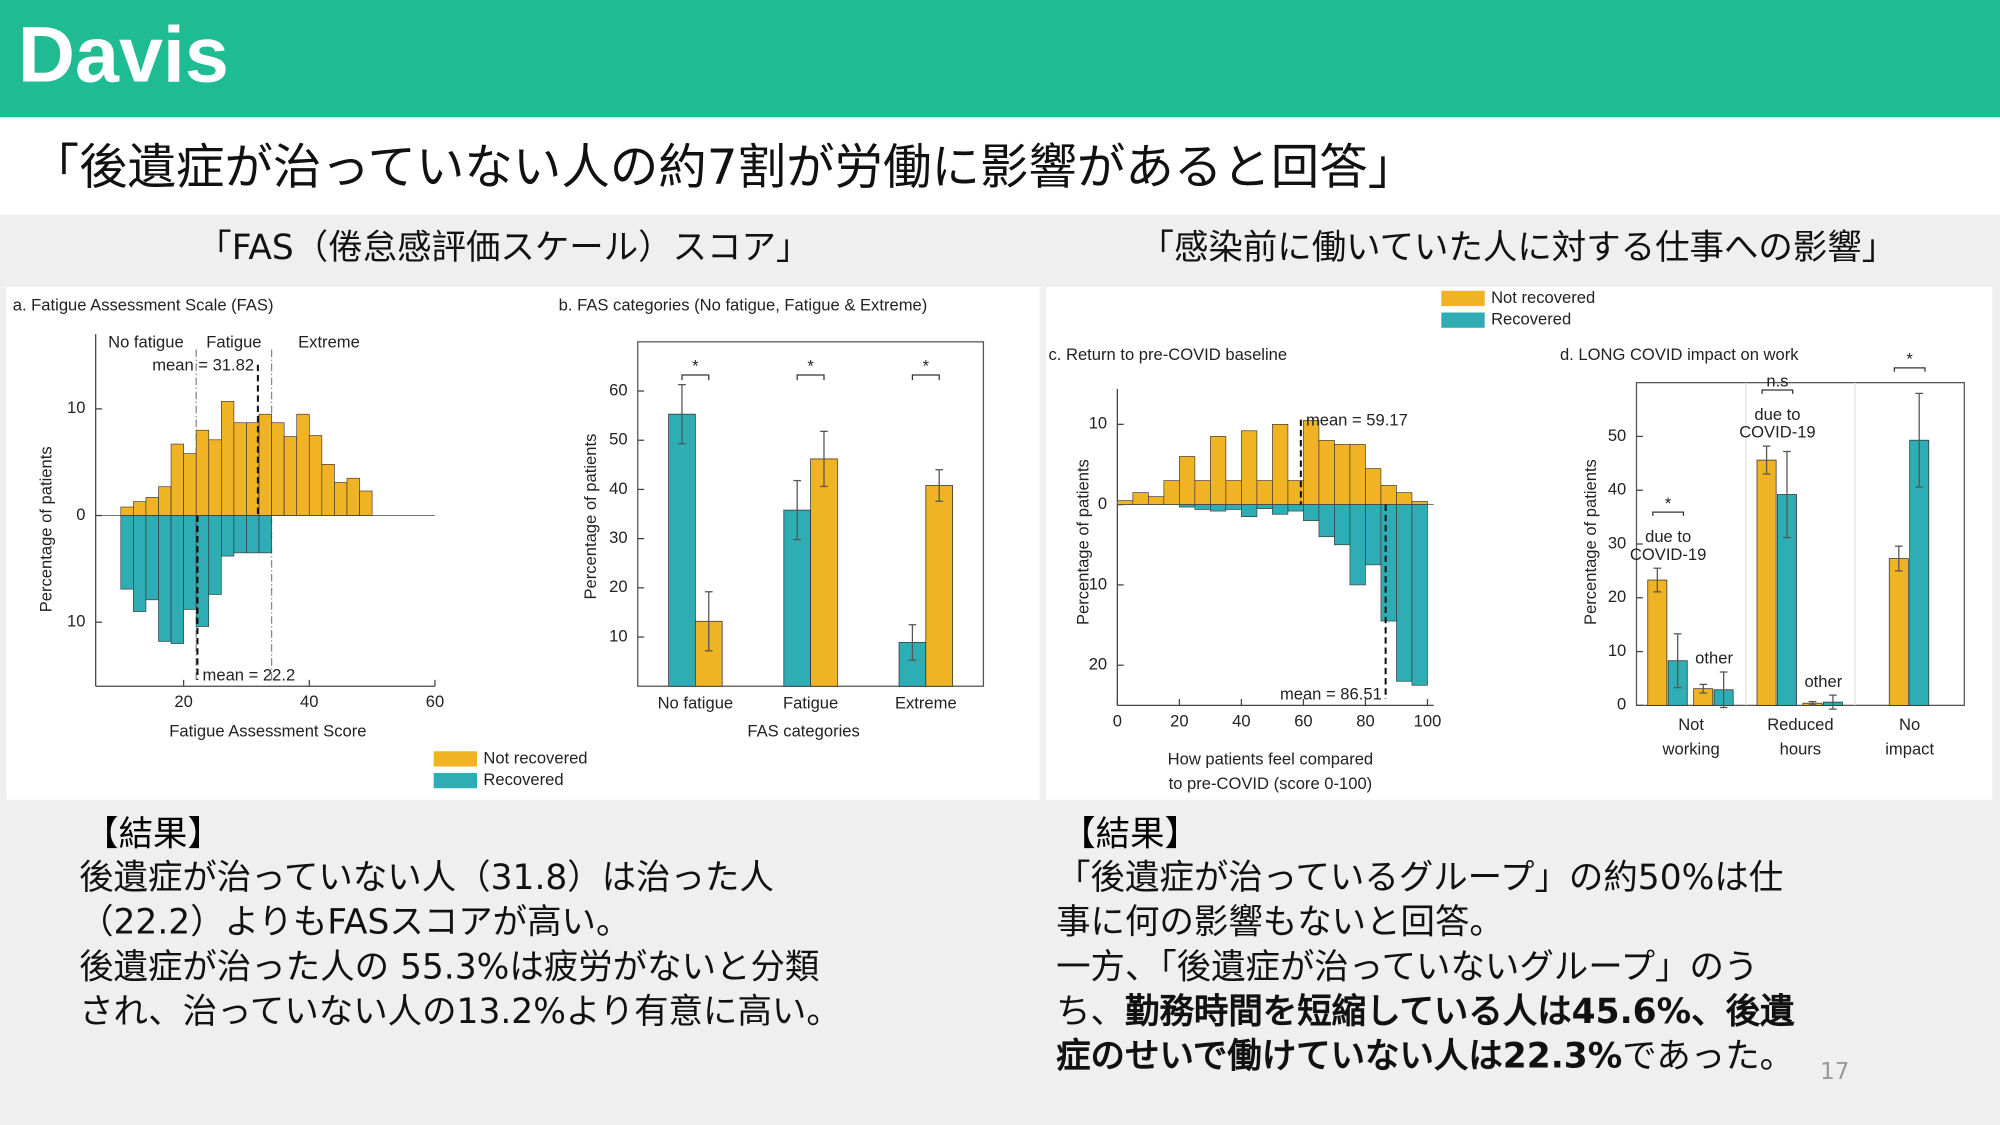 The width and height of the screenshot is (2000, 1125). I want to click on result-line: され、治っていない人の13.2%より有意に高い。, so click(460, 1008).